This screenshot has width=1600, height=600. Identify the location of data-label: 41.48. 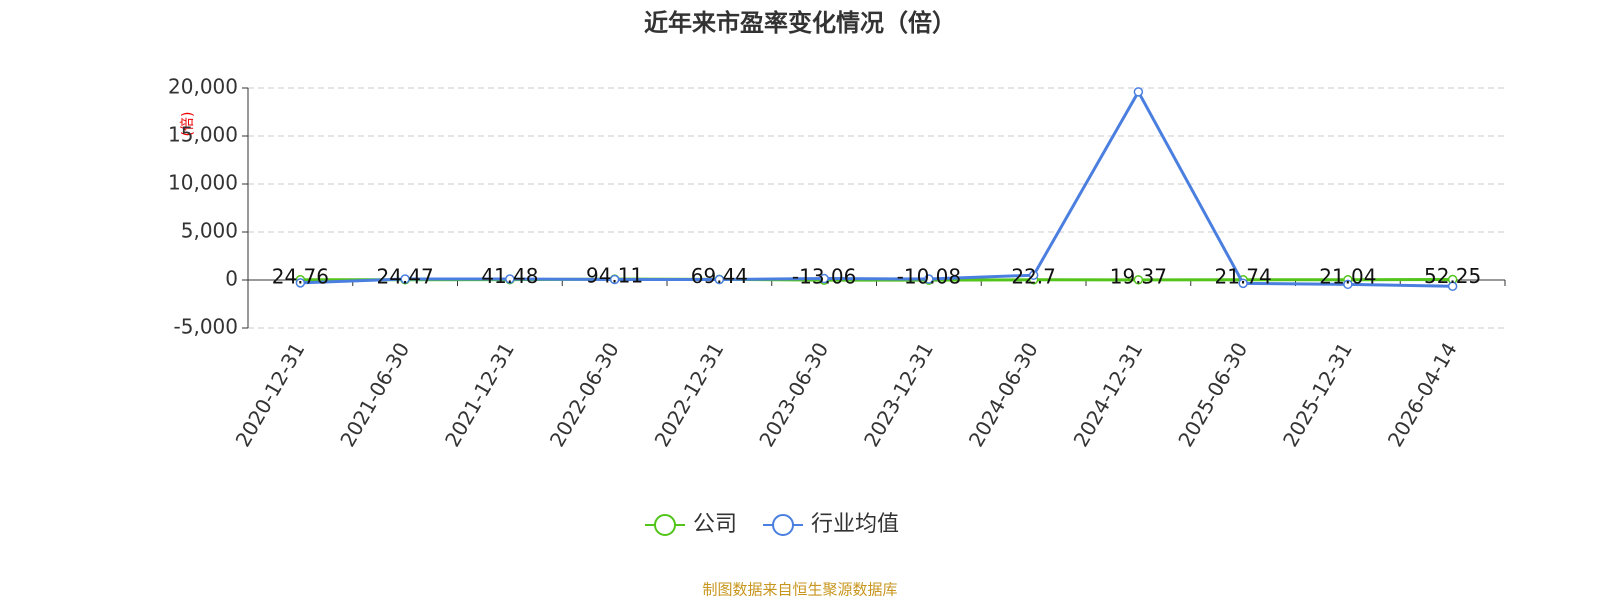
(509, 276).